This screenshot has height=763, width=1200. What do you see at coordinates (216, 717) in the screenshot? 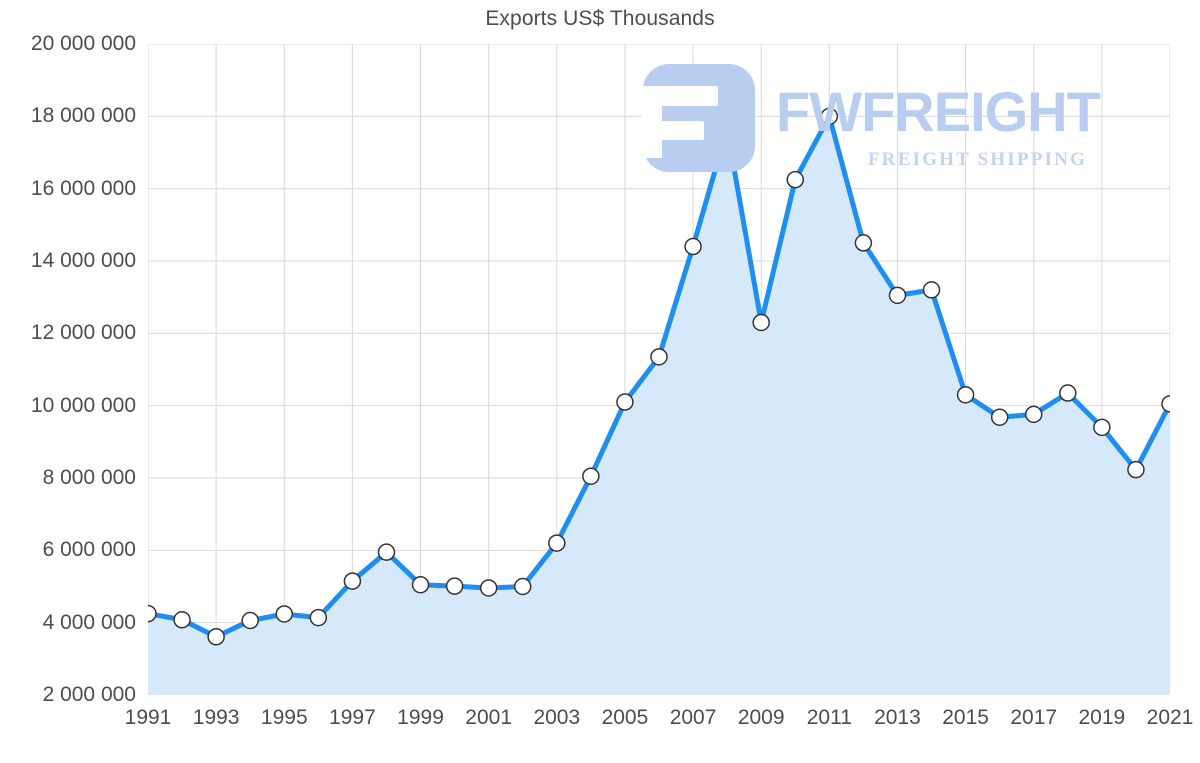
I see `x-axis-tick-label: 1993` at bounding box center [216, 717].